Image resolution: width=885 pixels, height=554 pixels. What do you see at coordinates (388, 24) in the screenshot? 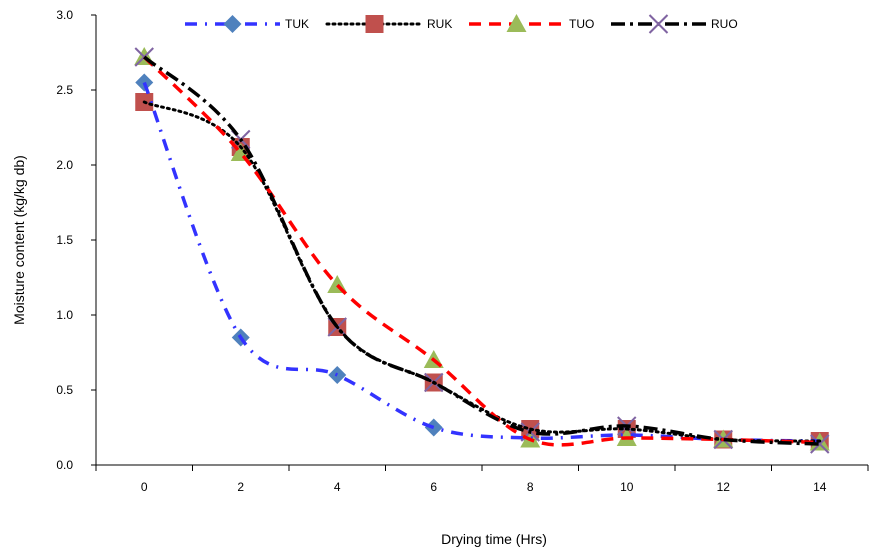
I see `legend-item-ruk: RUK` at bounding box center [388, 24].